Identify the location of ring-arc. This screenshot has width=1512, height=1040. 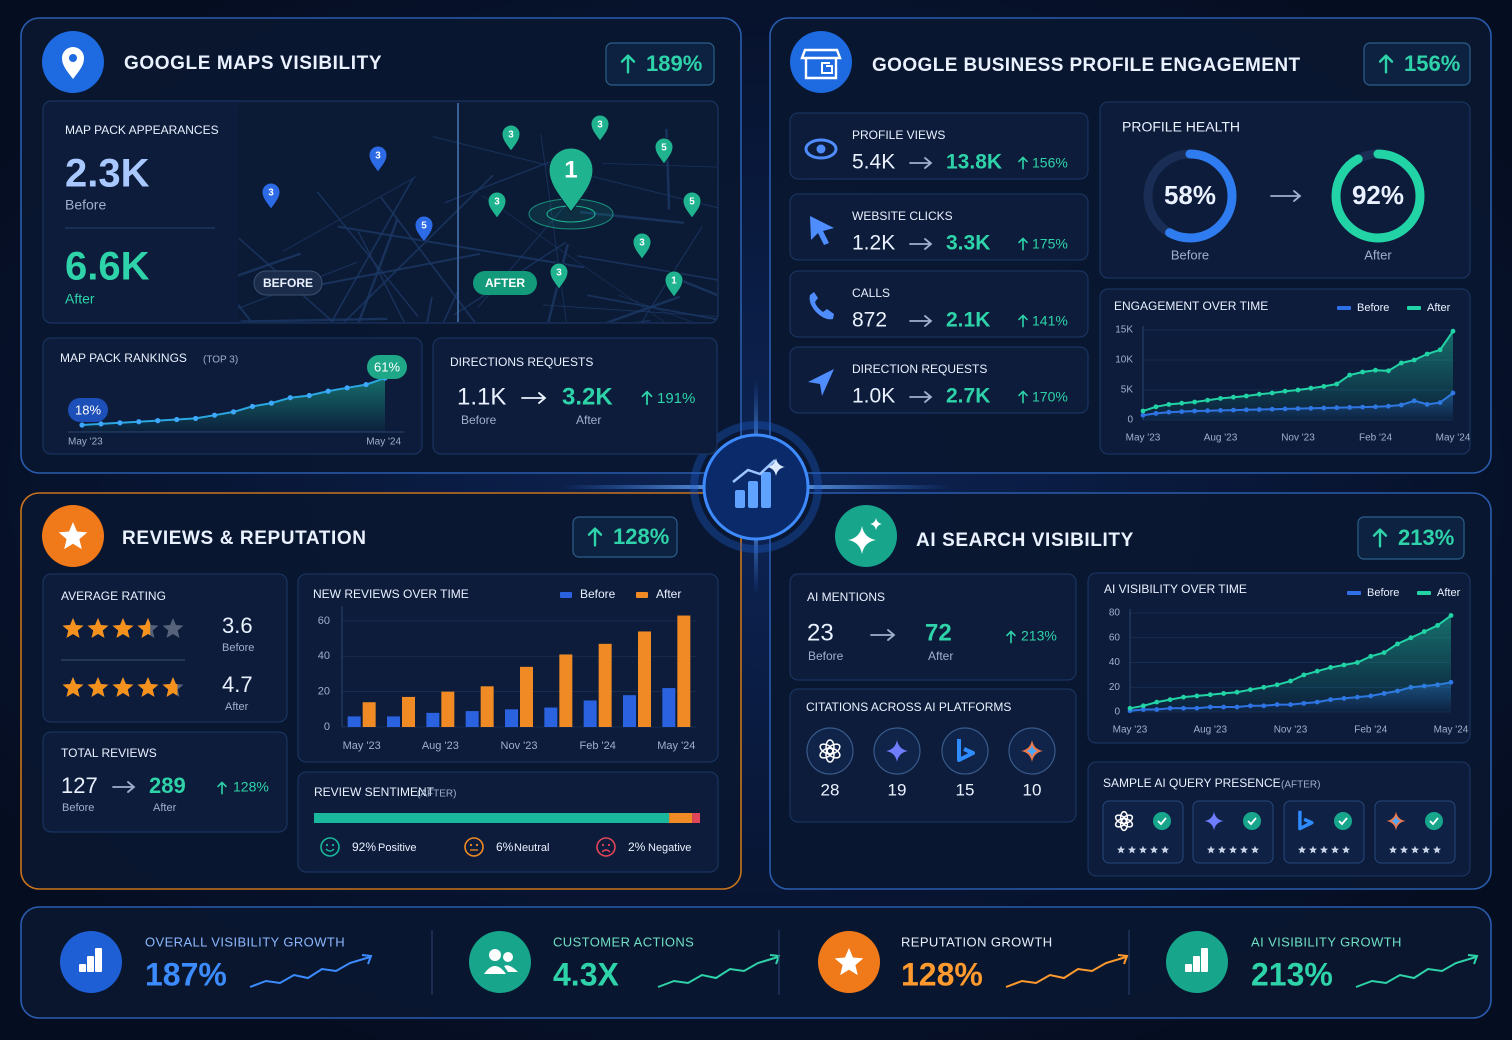
(1378, 196).